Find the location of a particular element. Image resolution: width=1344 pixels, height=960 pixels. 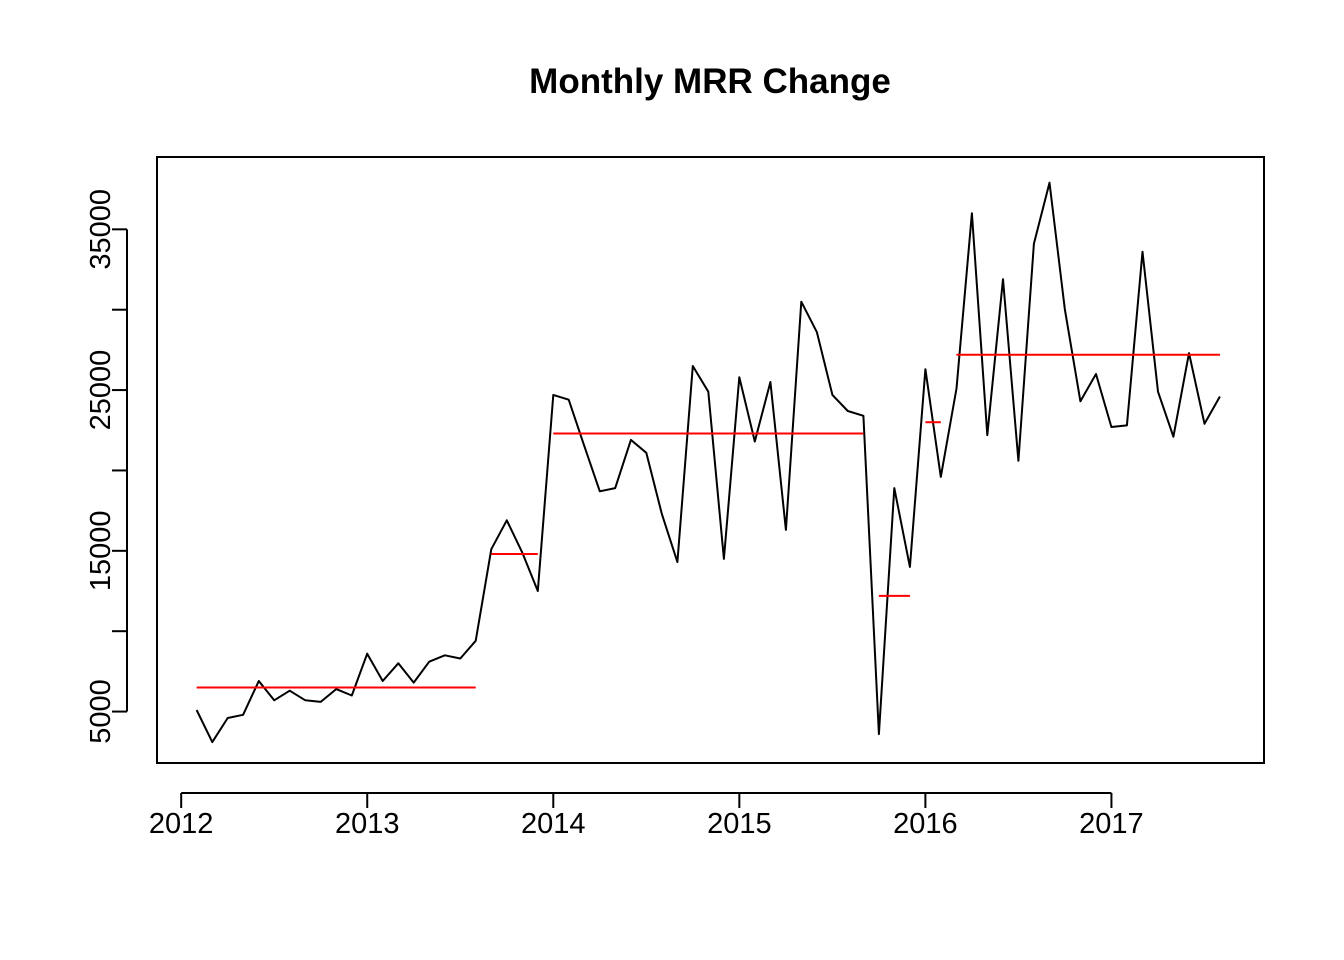

x-tick-label: 2012 is located at coordinates (181, 824).